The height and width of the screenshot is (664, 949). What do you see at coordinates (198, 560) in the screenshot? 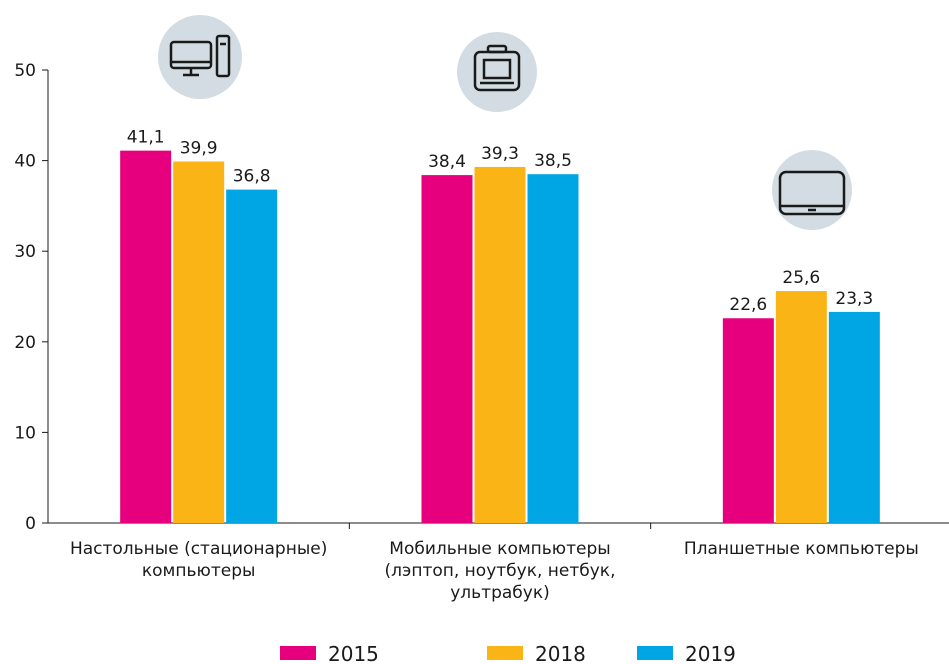
I see `x-tick-label: Настольные (стационарные) компьютеры` at bounding box center [198, 560].